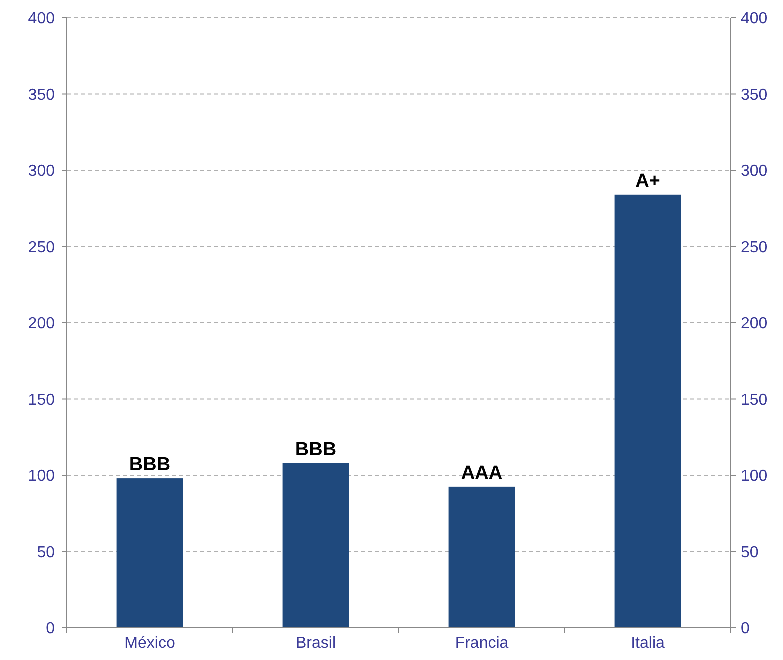 This screenshot has height=660, width=783. Describe the element at coordinates (46, 553) in the screenshot. I see `y-tick-label: 50` at that location.